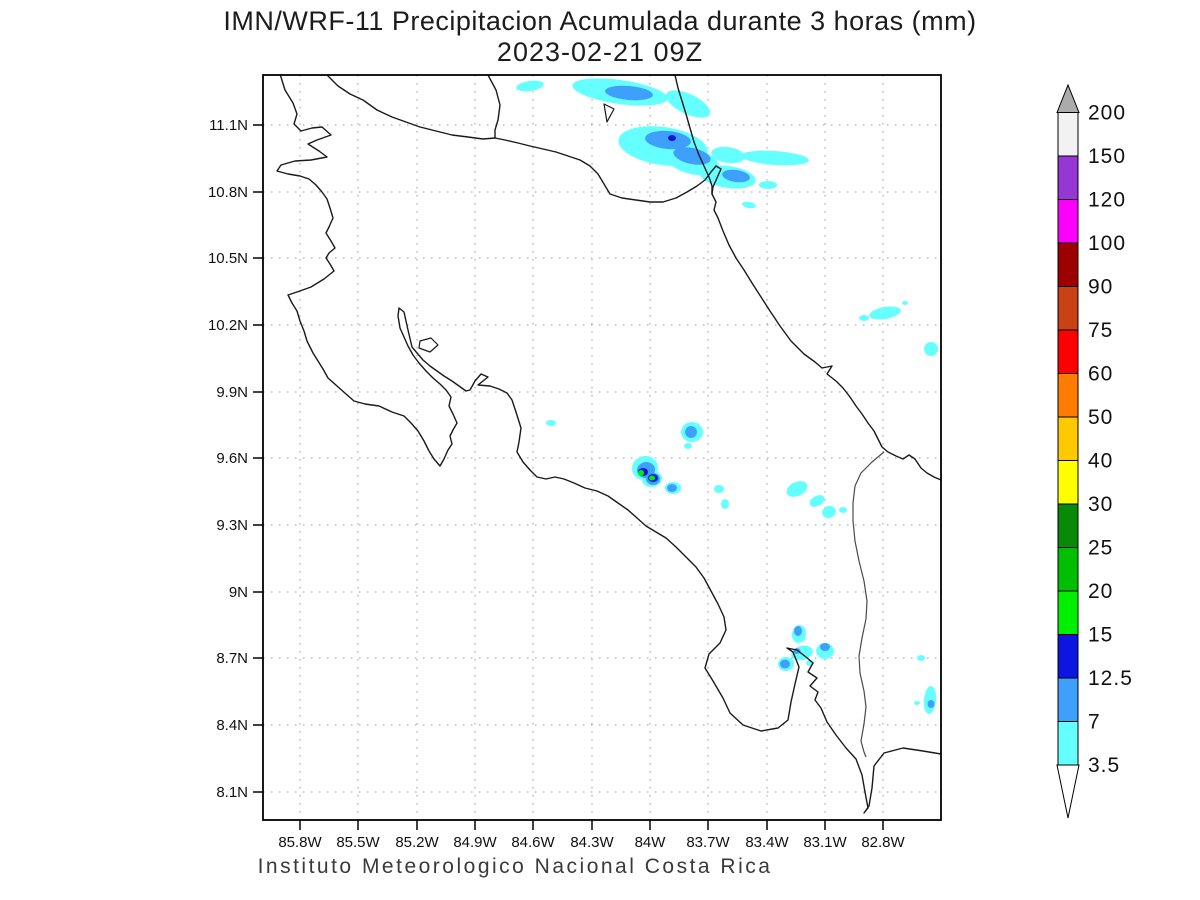 The width and height of the screenshot is (1200, 900). I want to click on latitude-tick-label: 10.8N, so click(228, 192).